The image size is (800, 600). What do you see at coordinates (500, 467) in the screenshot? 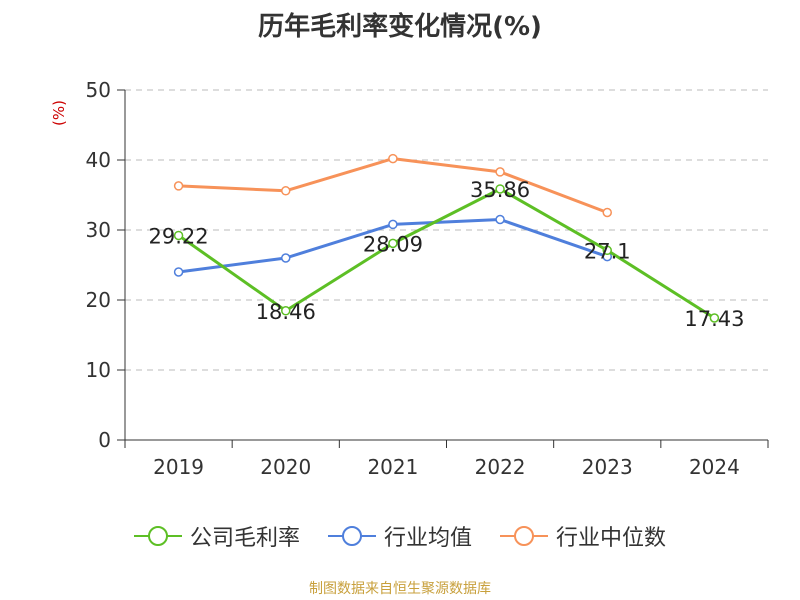
I see `x-tick-label: 2022` at bounding box center [500, 467].